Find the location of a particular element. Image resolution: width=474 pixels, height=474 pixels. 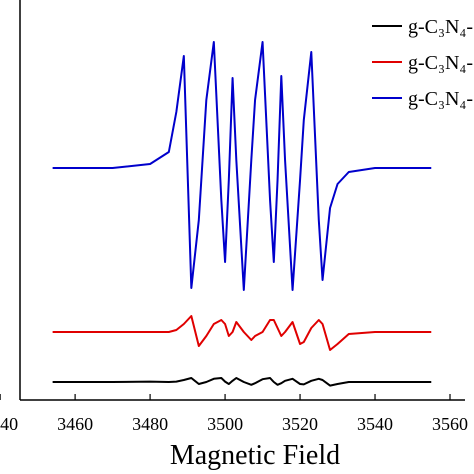

x-tick-label: 3440 is located at coordinates (9, 424).